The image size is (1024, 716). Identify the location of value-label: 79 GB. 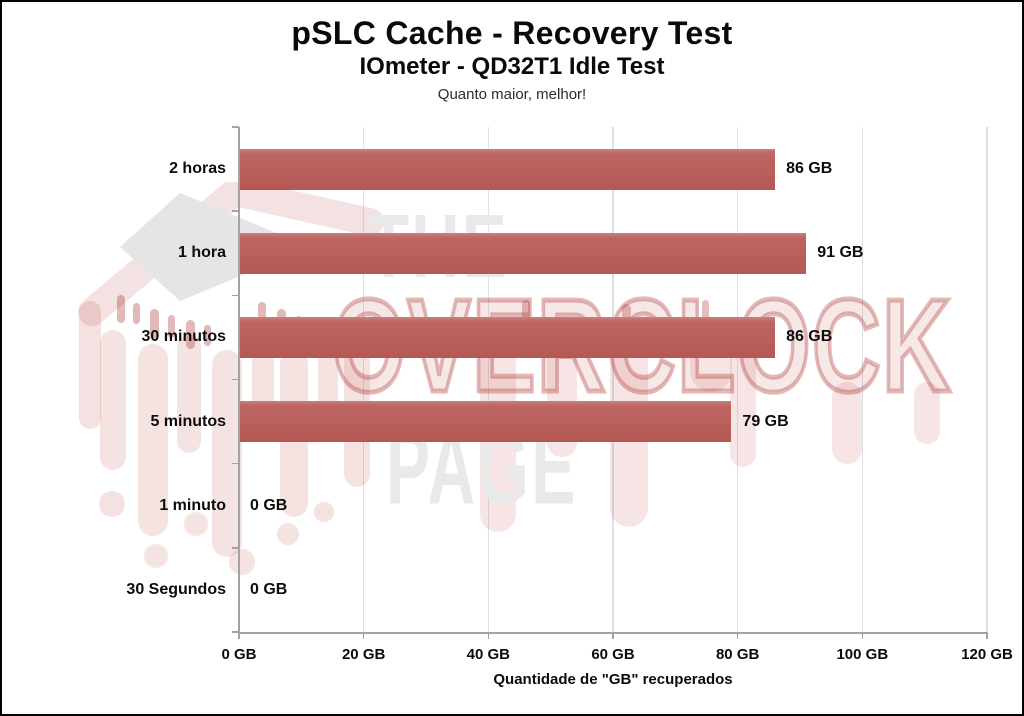
(765, 421).